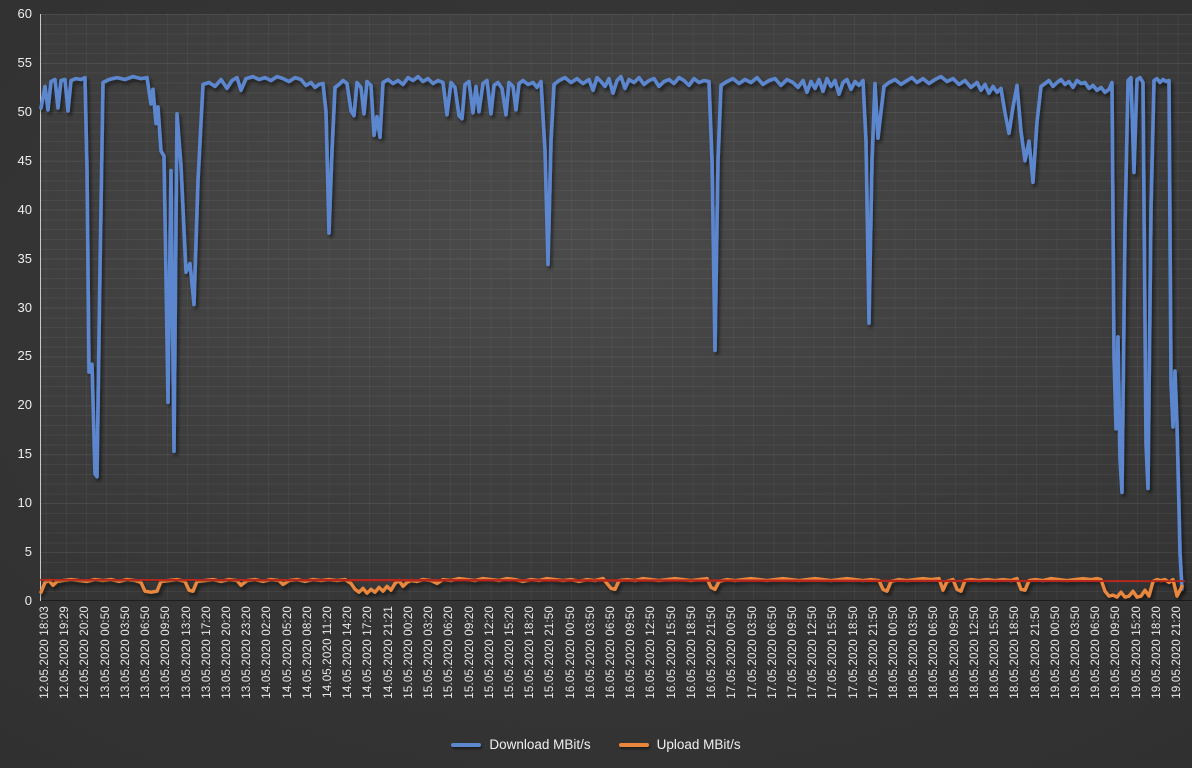 The image size is (1192, 768). I want to click on x-axis-label: 14.05.2020 21:21, so click(388, 652).